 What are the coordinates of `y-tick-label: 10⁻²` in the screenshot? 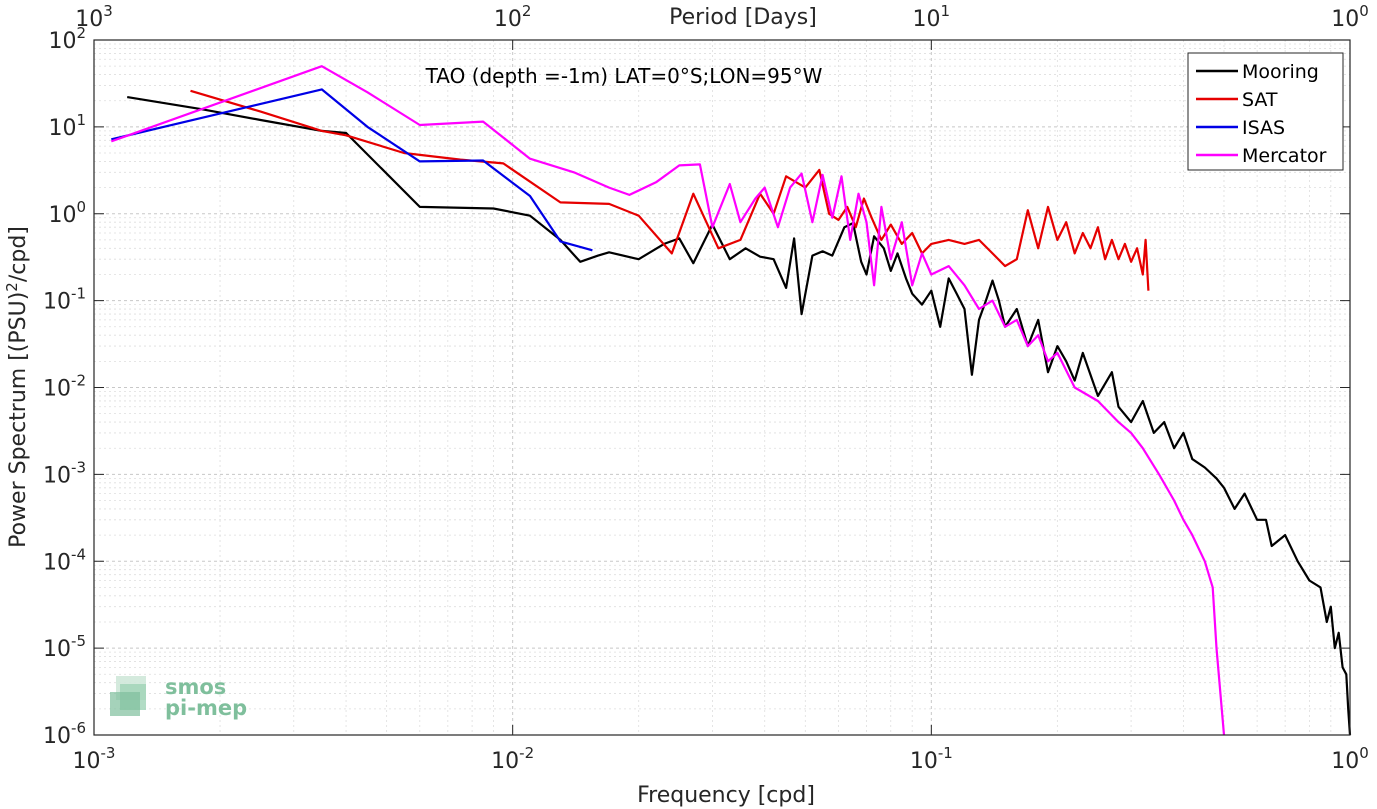 It's located at (64, 387).